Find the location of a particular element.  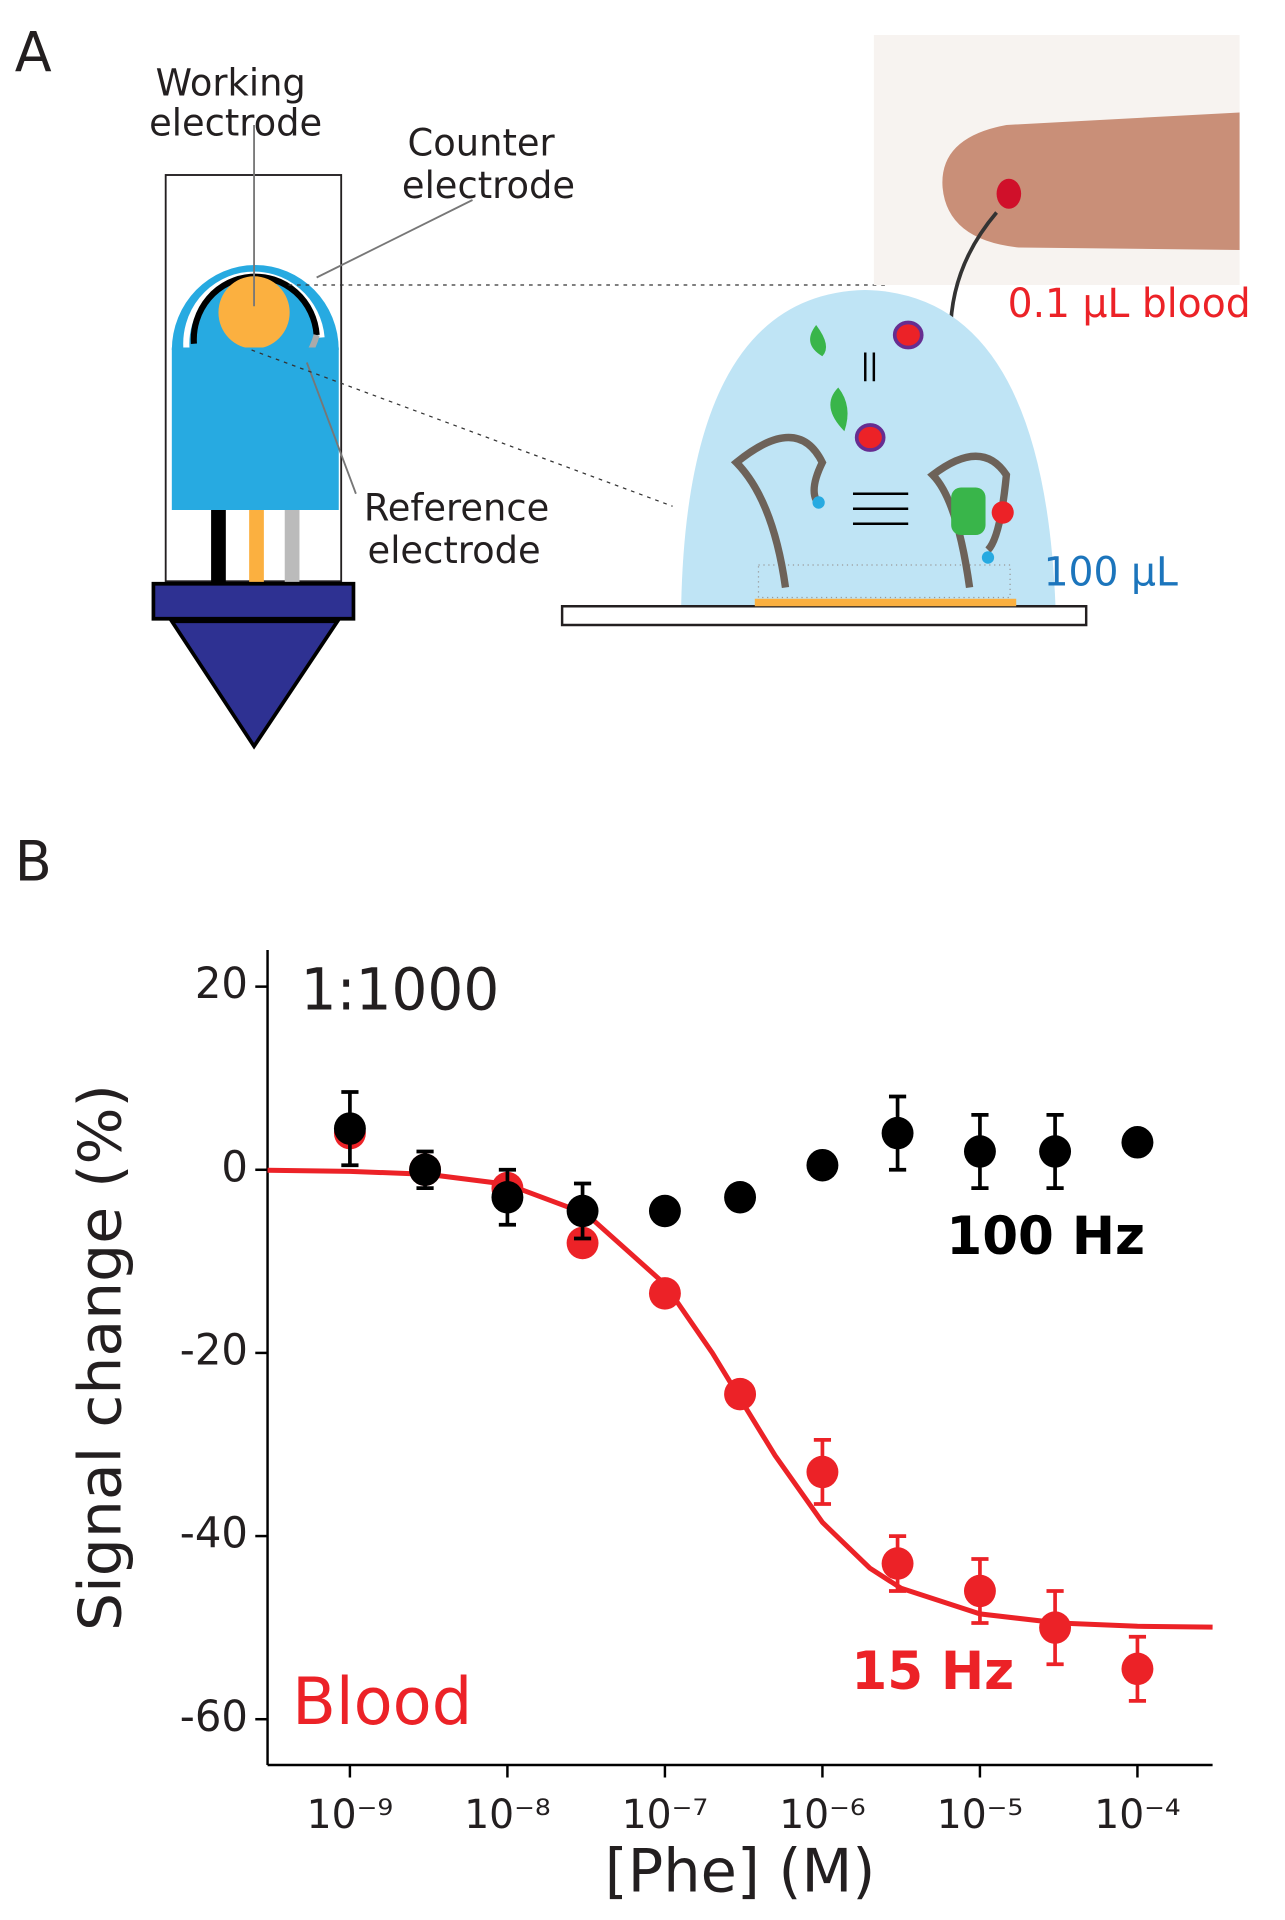

label: Counter is located at coordinates (482, 142).